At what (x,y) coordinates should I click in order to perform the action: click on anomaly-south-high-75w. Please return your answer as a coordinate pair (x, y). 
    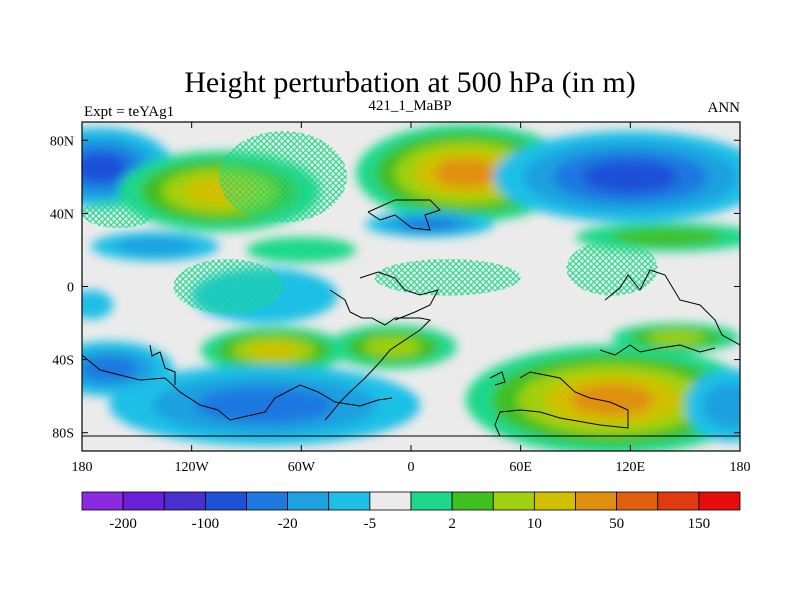
    Looking at the image, I should click on (274, 350).